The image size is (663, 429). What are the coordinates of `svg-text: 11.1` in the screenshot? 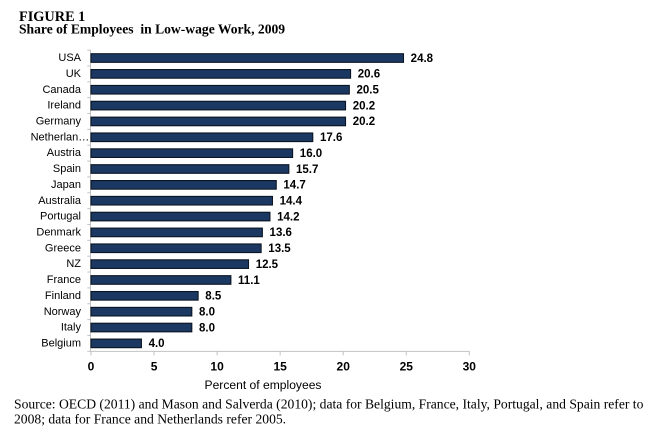 It's located at (249, 281).